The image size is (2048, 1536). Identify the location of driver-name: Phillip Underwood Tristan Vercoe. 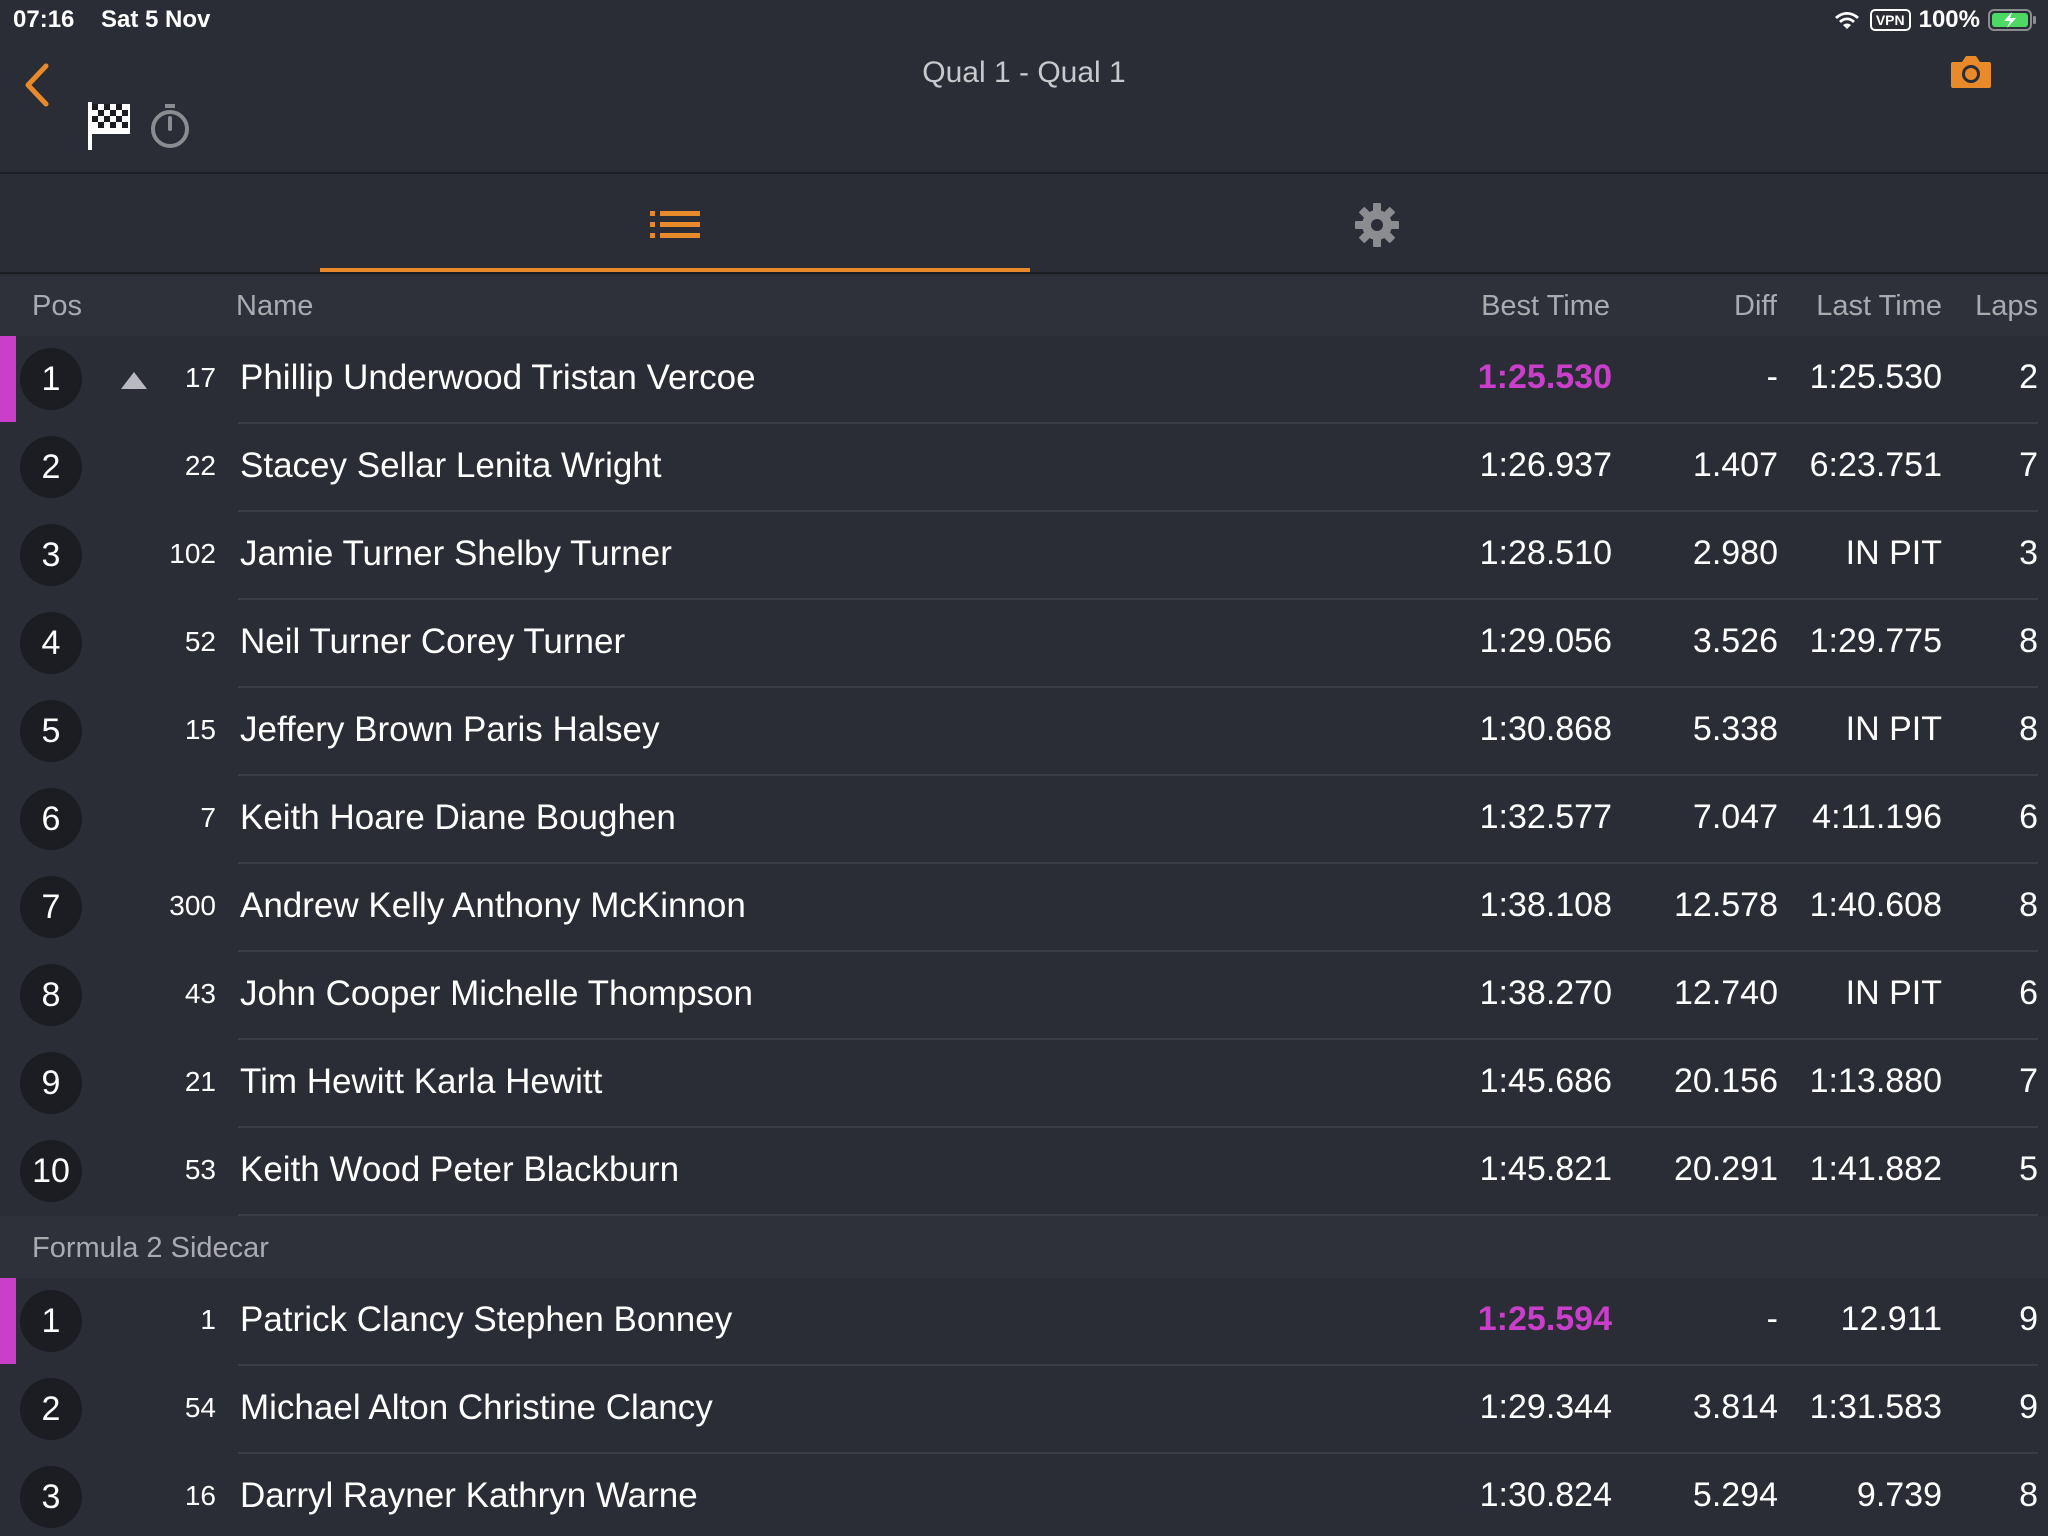
(498, 377).